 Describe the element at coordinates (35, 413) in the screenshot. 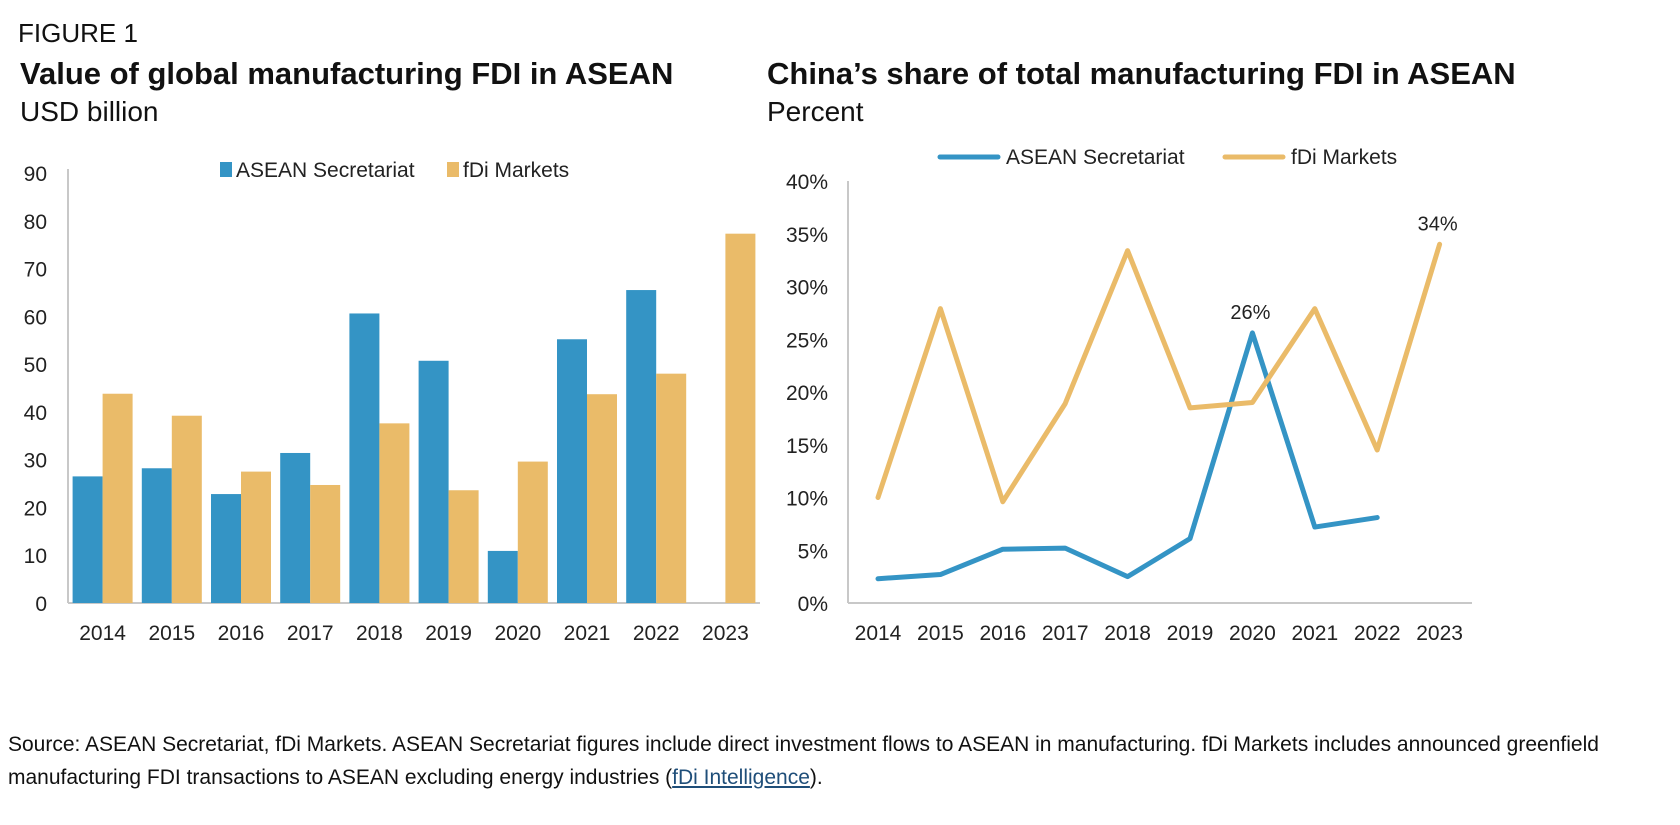

I see `y-tick-label: 40` at that location.